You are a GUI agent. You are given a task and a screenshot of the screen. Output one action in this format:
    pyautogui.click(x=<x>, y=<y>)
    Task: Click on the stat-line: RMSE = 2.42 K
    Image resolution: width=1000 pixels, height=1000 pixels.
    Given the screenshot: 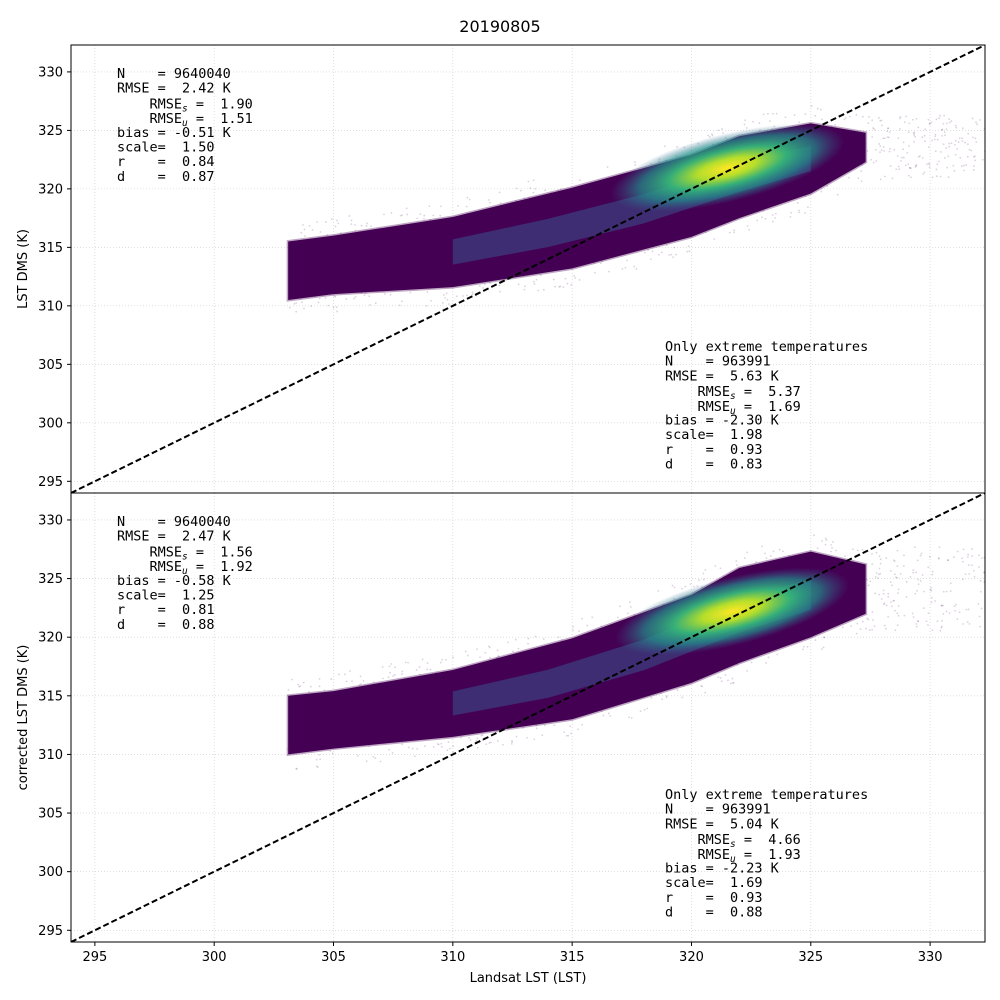 What is the action you would take?
    pyautogui.click(x=174, y=89)
    